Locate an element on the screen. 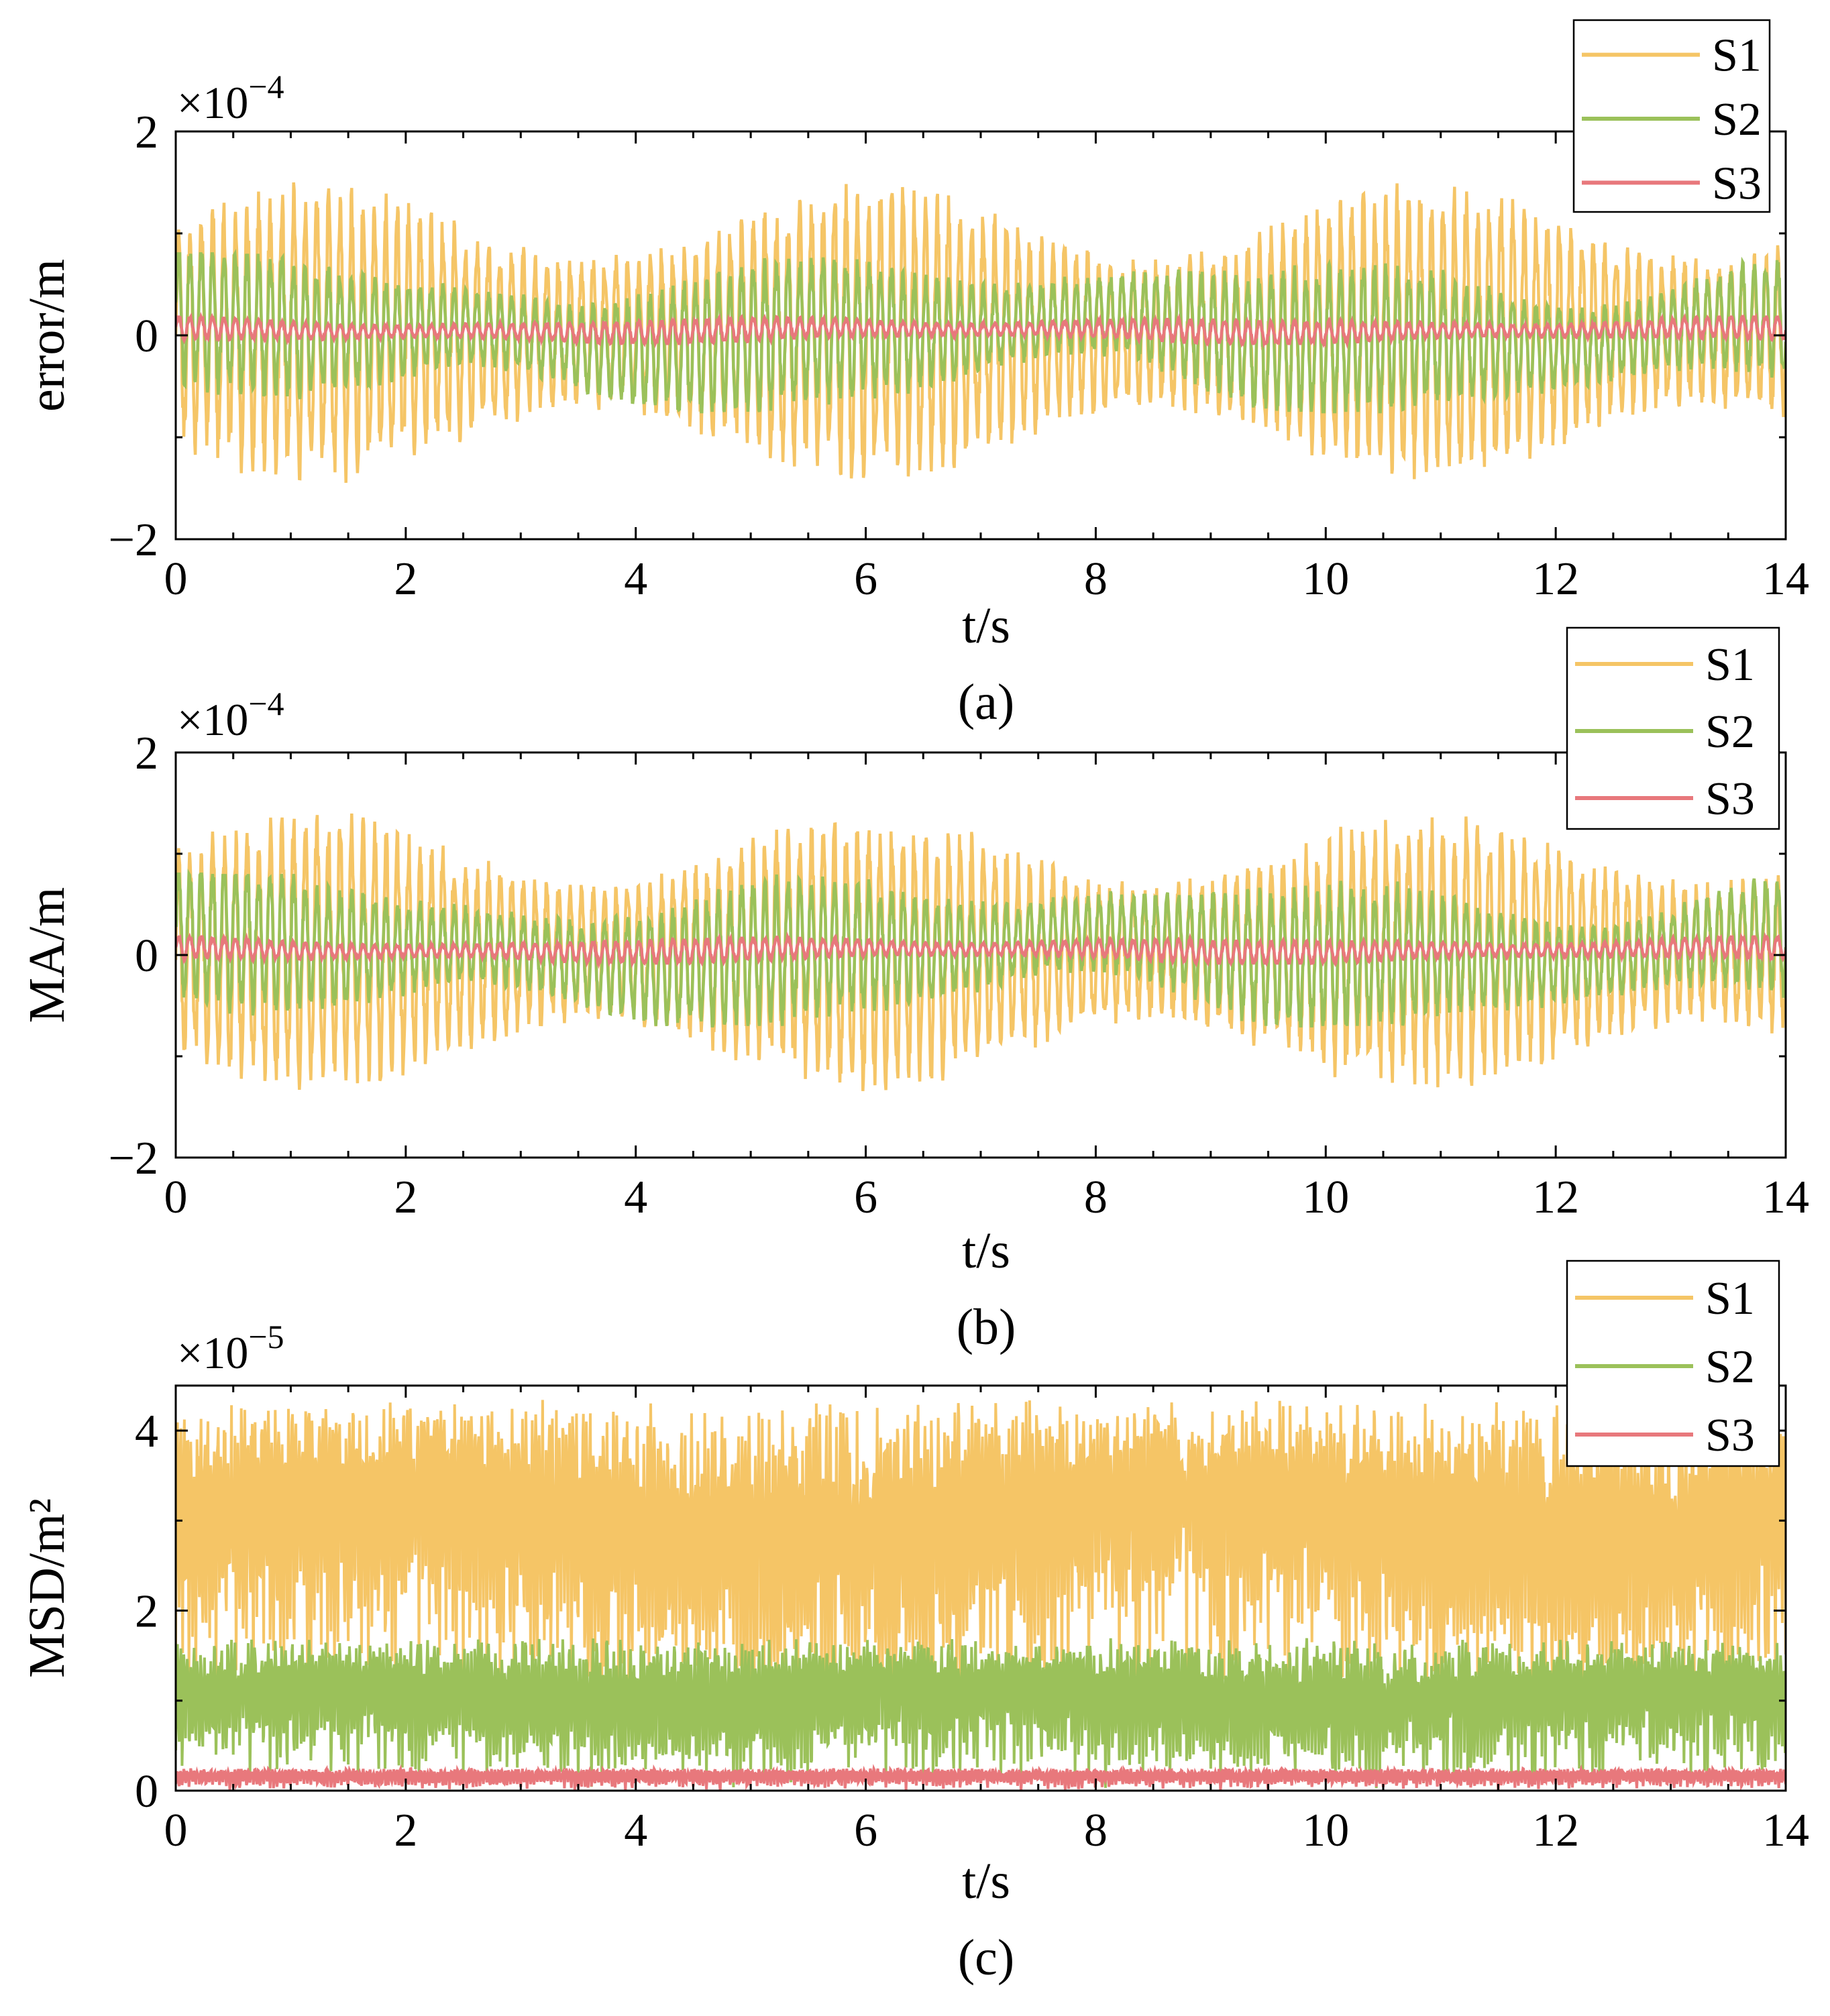 The width and height of the screenshot is (1830, 2016). exponent-power: −5 is located at coordinates (266, 1336).